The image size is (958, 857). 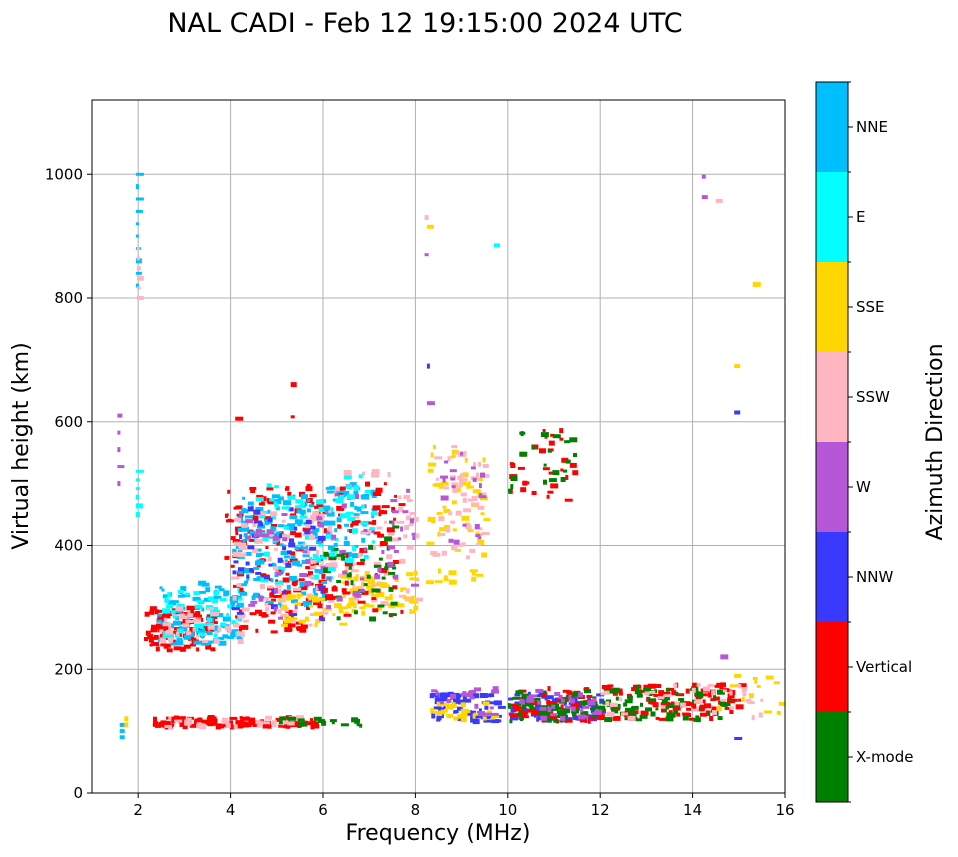 What do you see at coordinates (832, 577) in the screenshot?
I see `colorbar-segment-nnw` at bounding box center [832, 577].